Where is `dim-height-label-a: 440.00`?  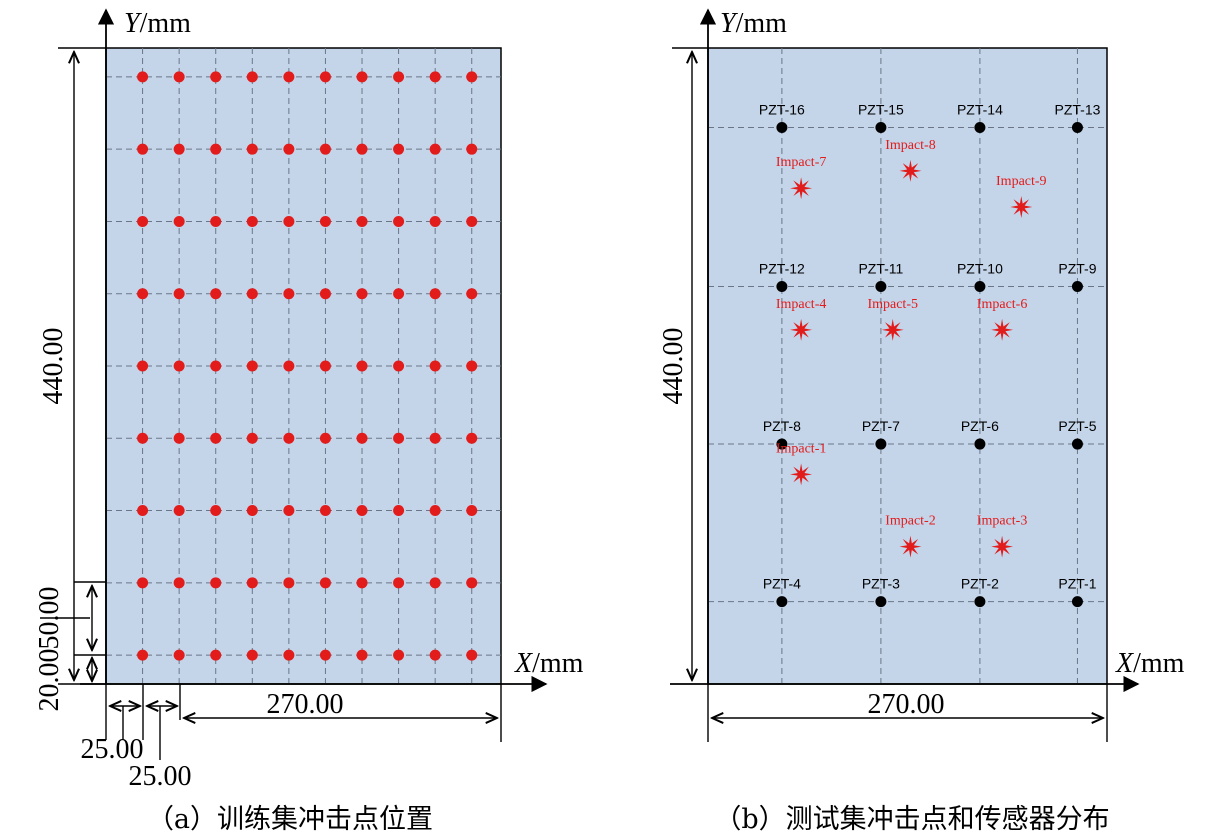
dim-height-label-a: 440.00 is located at coordinates (53, 366).